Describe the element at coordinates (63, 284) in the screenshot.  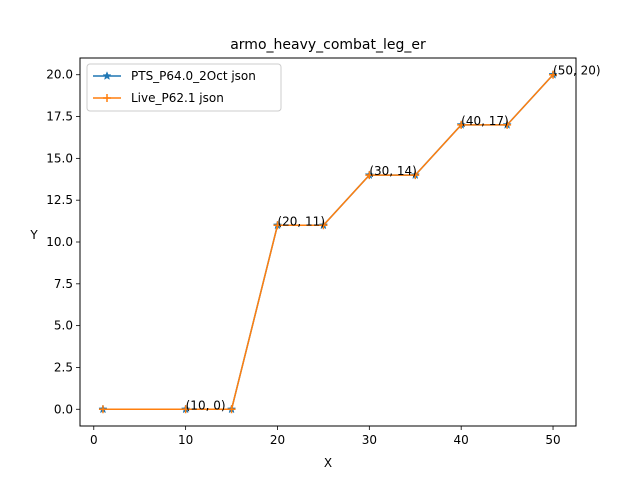
I see `y-tick-label: 7.5` at that location.